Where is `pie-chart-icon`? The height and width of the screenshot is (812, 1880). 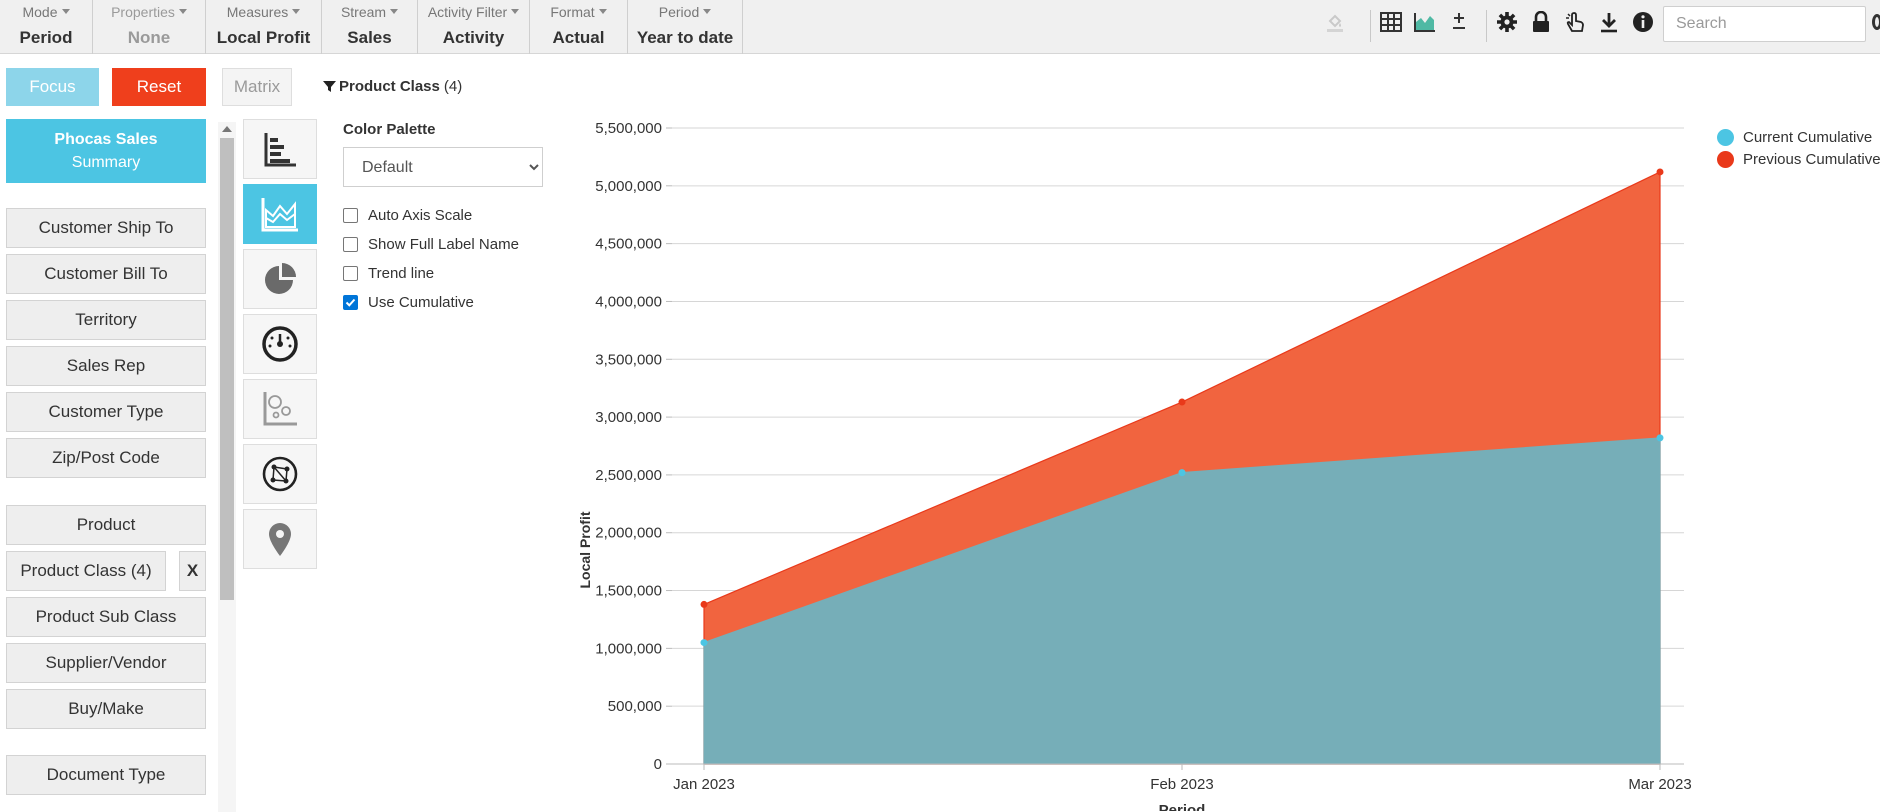
pie-chart-icon is located at coordinates (280, 278).